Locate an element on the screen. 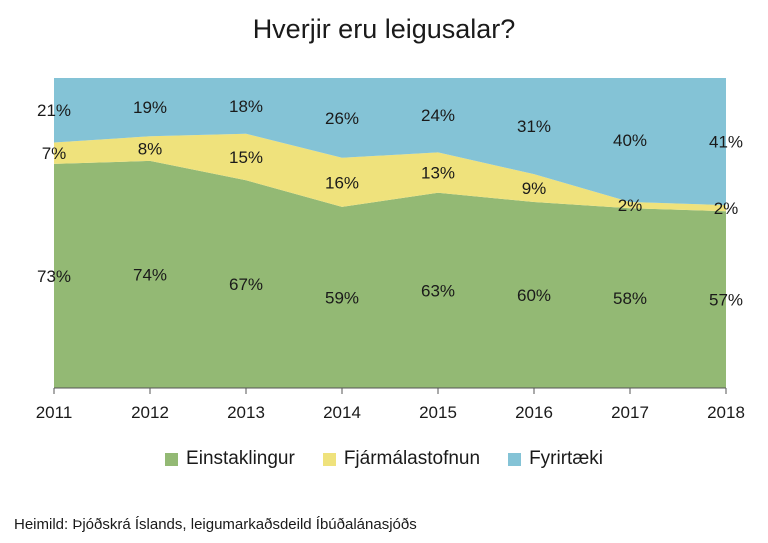 Image resolution: width=768 pixels, height=543 pixels. data-label-fj-rm-lastofnun-2012: 8% is located at coordinates (150, 149).